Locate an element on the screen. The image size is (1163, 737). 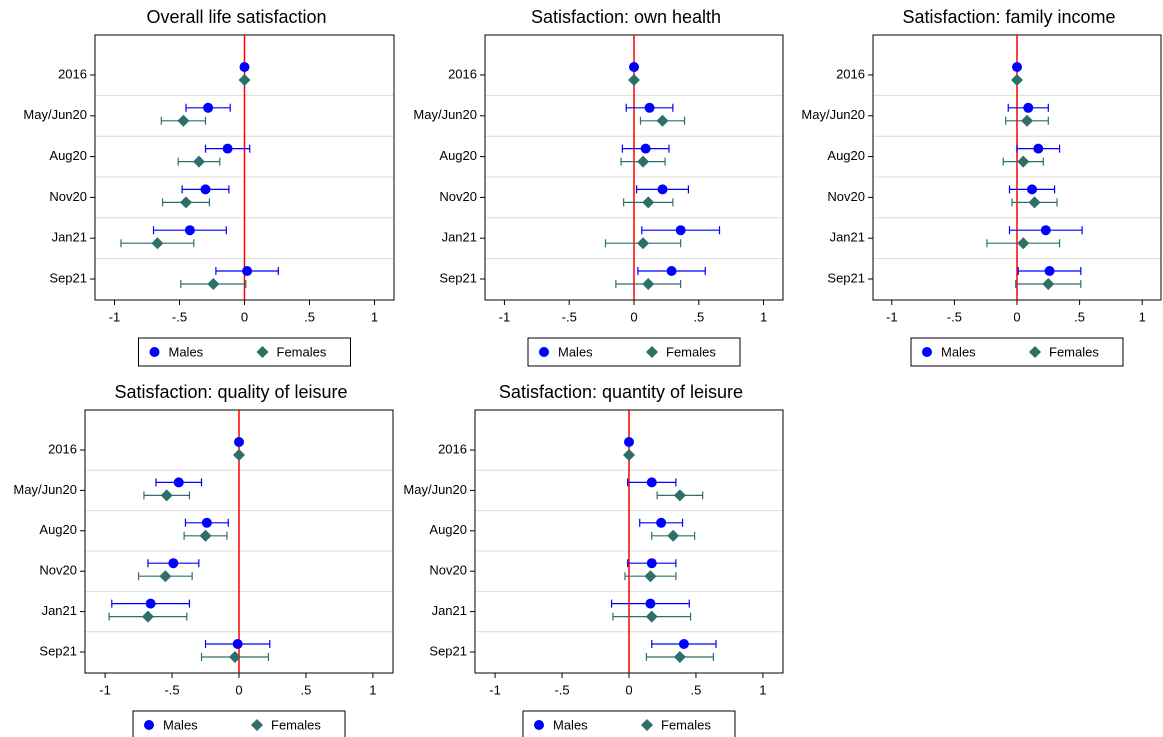
chart-title: Satisfaction: quantity of leisure is located at coordinates (621, 392).